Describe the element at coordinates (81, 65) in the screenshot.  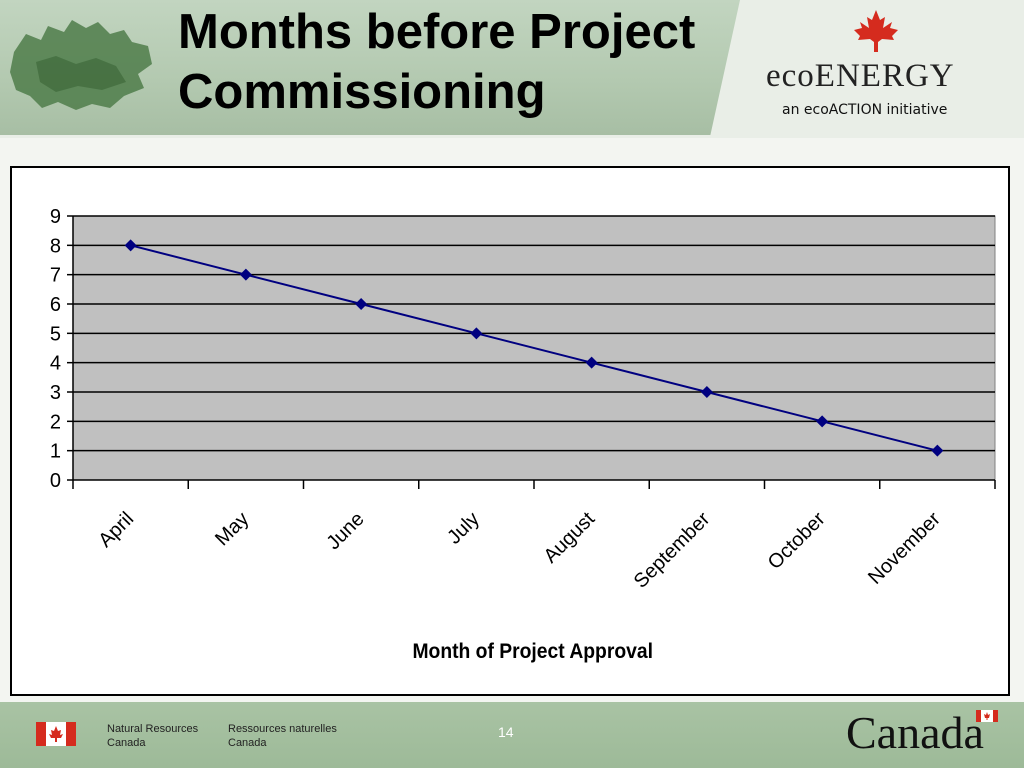
I see `canada-map-icon` at that location.